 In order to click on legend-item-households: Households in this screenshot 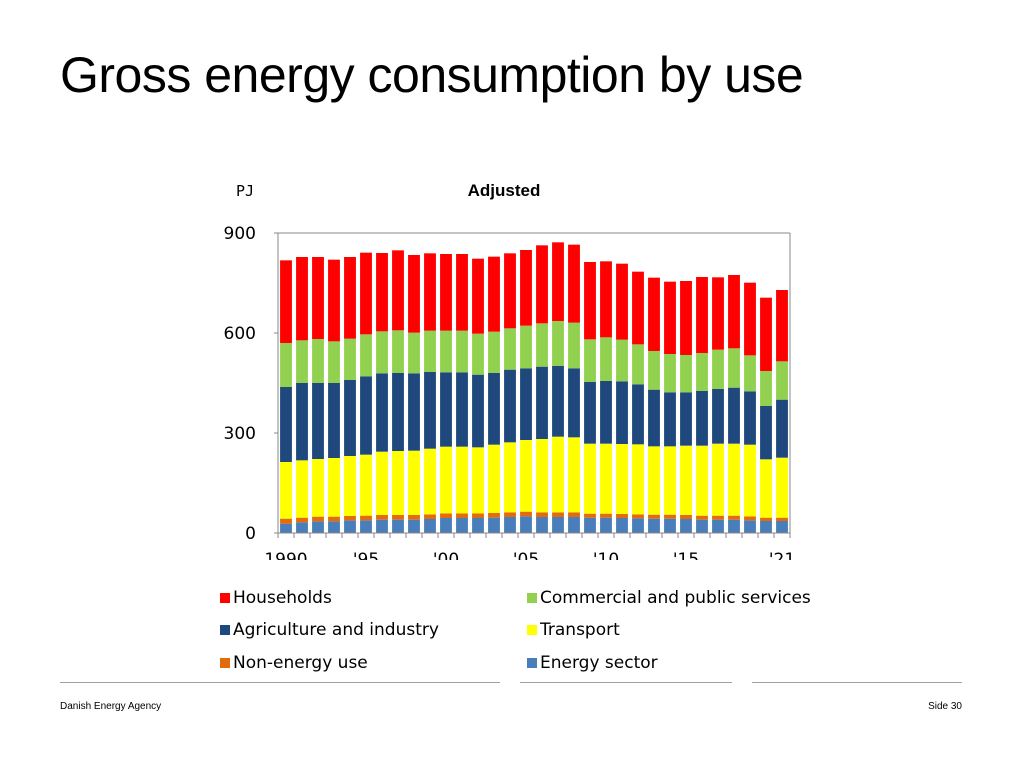, I will do `click(276, 598)`.